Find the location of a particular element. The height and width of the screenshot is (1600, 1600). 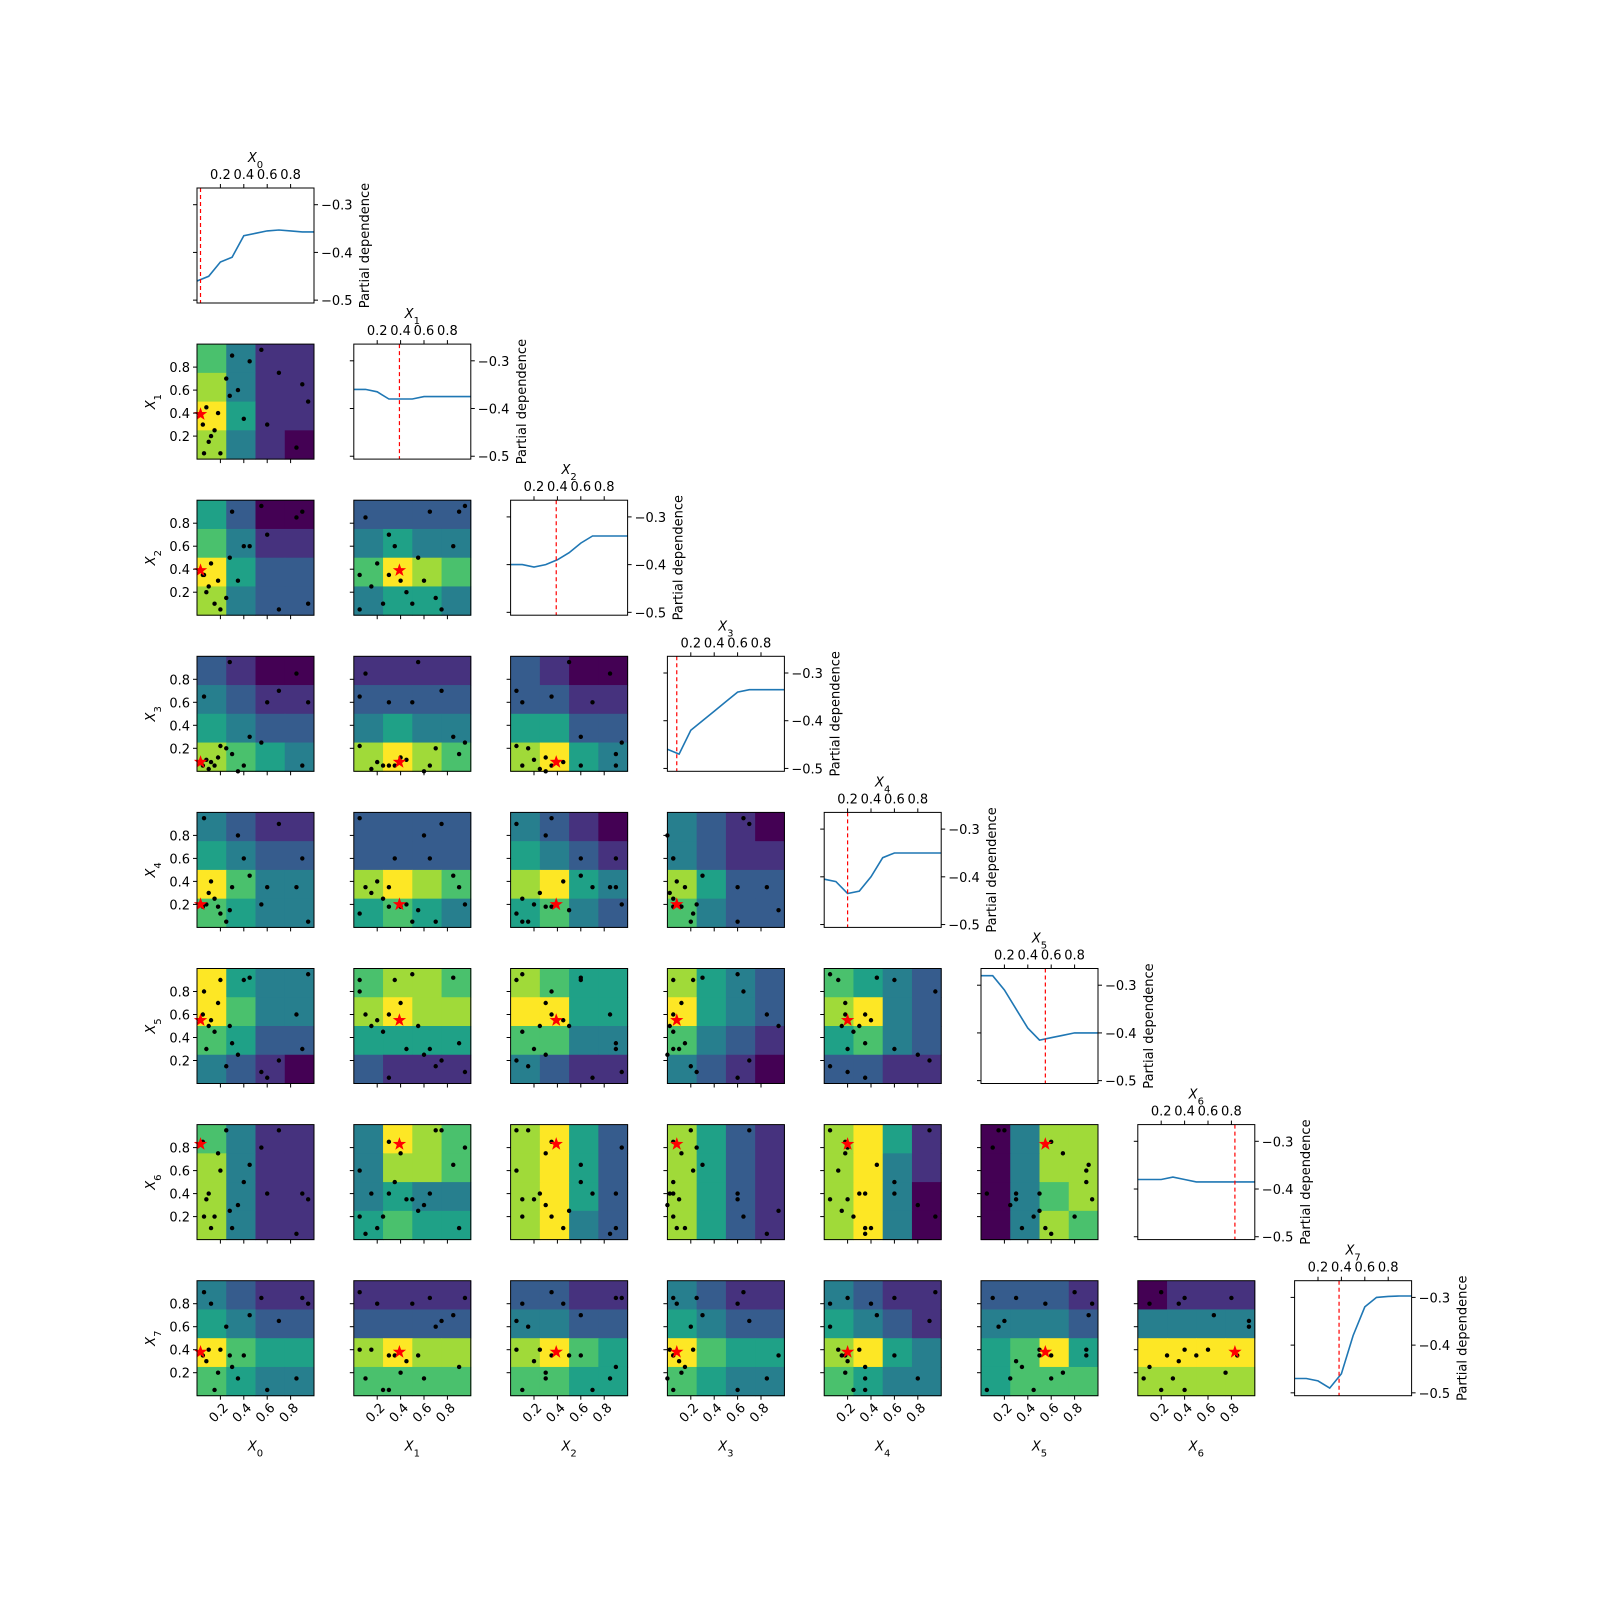

y-tick-label: −0.5 is located at coordinates (807, 769).